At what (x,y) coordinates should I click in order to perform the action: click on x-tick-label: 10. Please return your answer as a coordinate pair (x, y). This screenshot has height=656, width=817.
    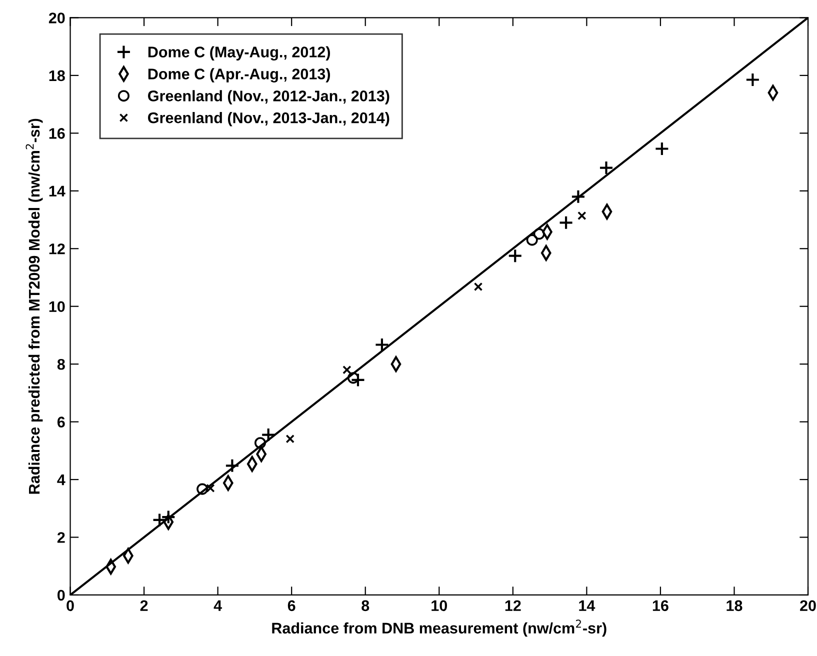
    Looking at the image, I should click on (440, 606).